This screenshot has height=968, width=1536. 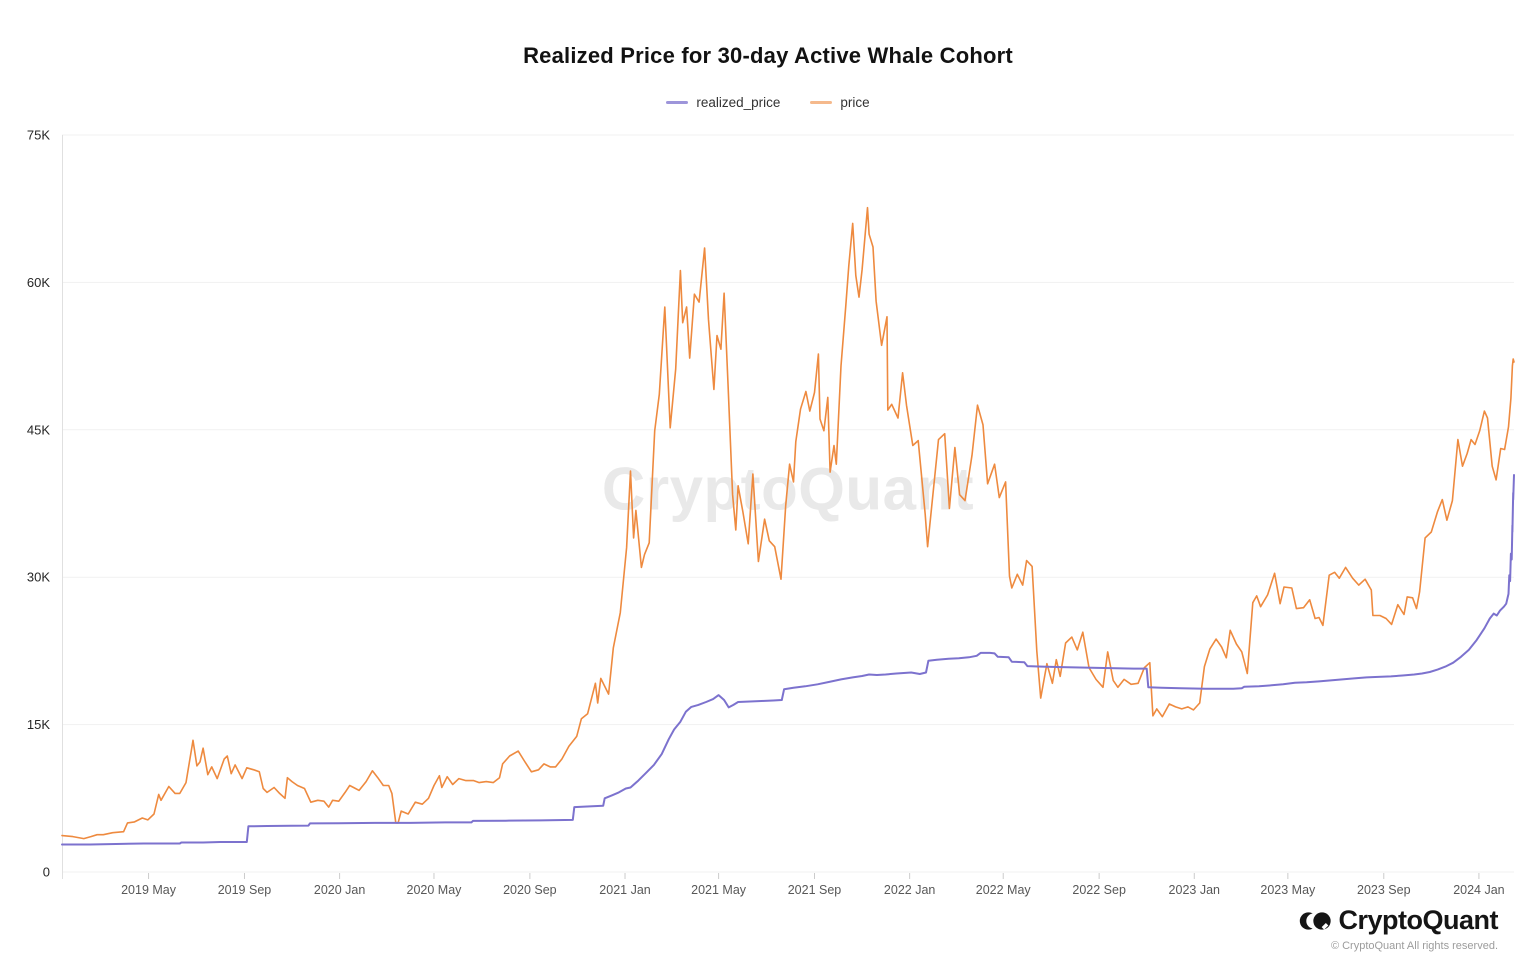 I want to click on x-axis-tick-label: 2022 Sep, so click(x=1099, y=890).